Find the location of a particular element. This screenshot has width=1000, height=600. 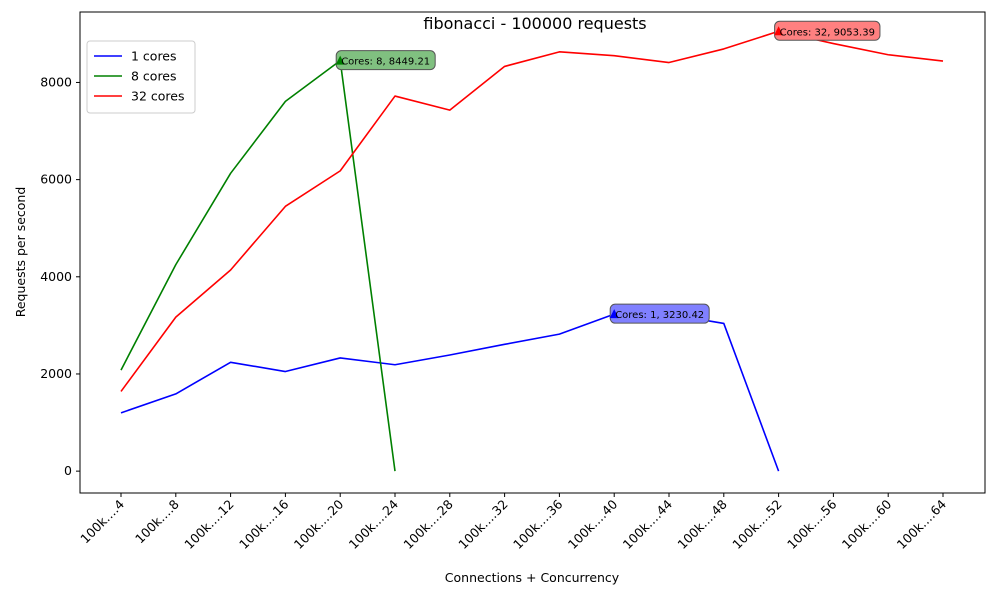

legend-label: 32 cores is located at coordinates (157, 96).